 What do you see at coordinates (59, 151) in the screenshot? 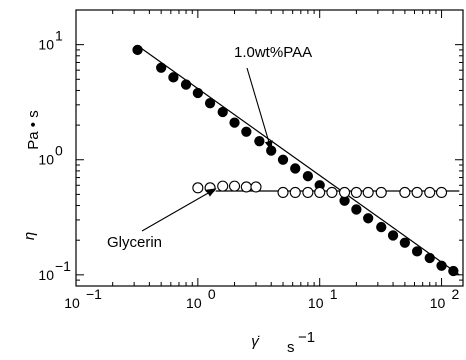
I see `y-tick-label-exponent: 0` at bounding box center [59, 151].